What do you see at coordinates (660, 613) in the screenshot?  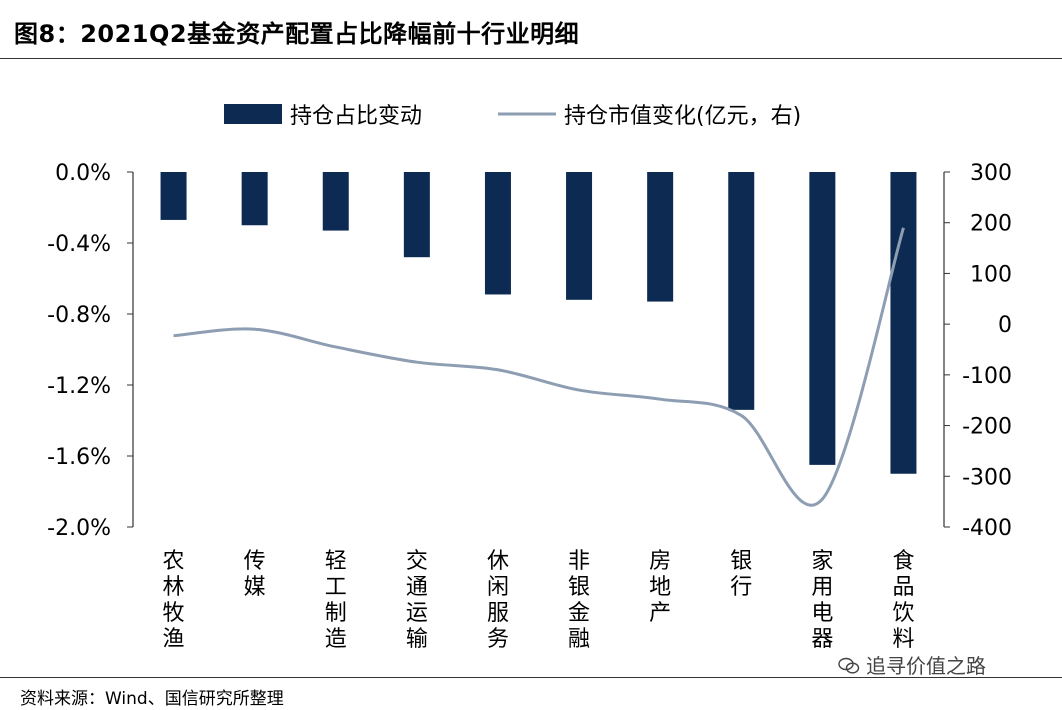 I see `x-label-glyph: 产` at bounding box center [660, 613].